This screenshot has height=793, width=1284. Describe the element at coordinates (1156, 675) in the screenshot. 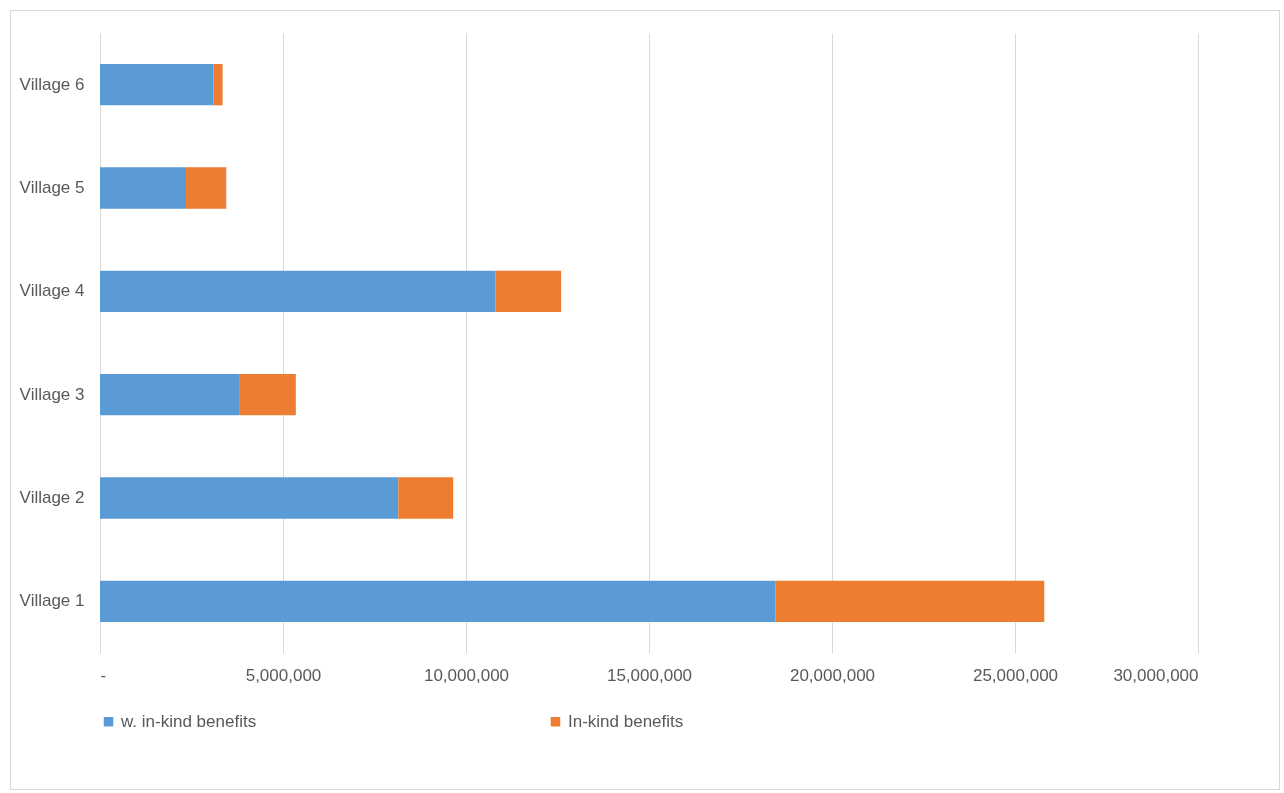

I see `x-tick-label: 30,000,000` at that location.